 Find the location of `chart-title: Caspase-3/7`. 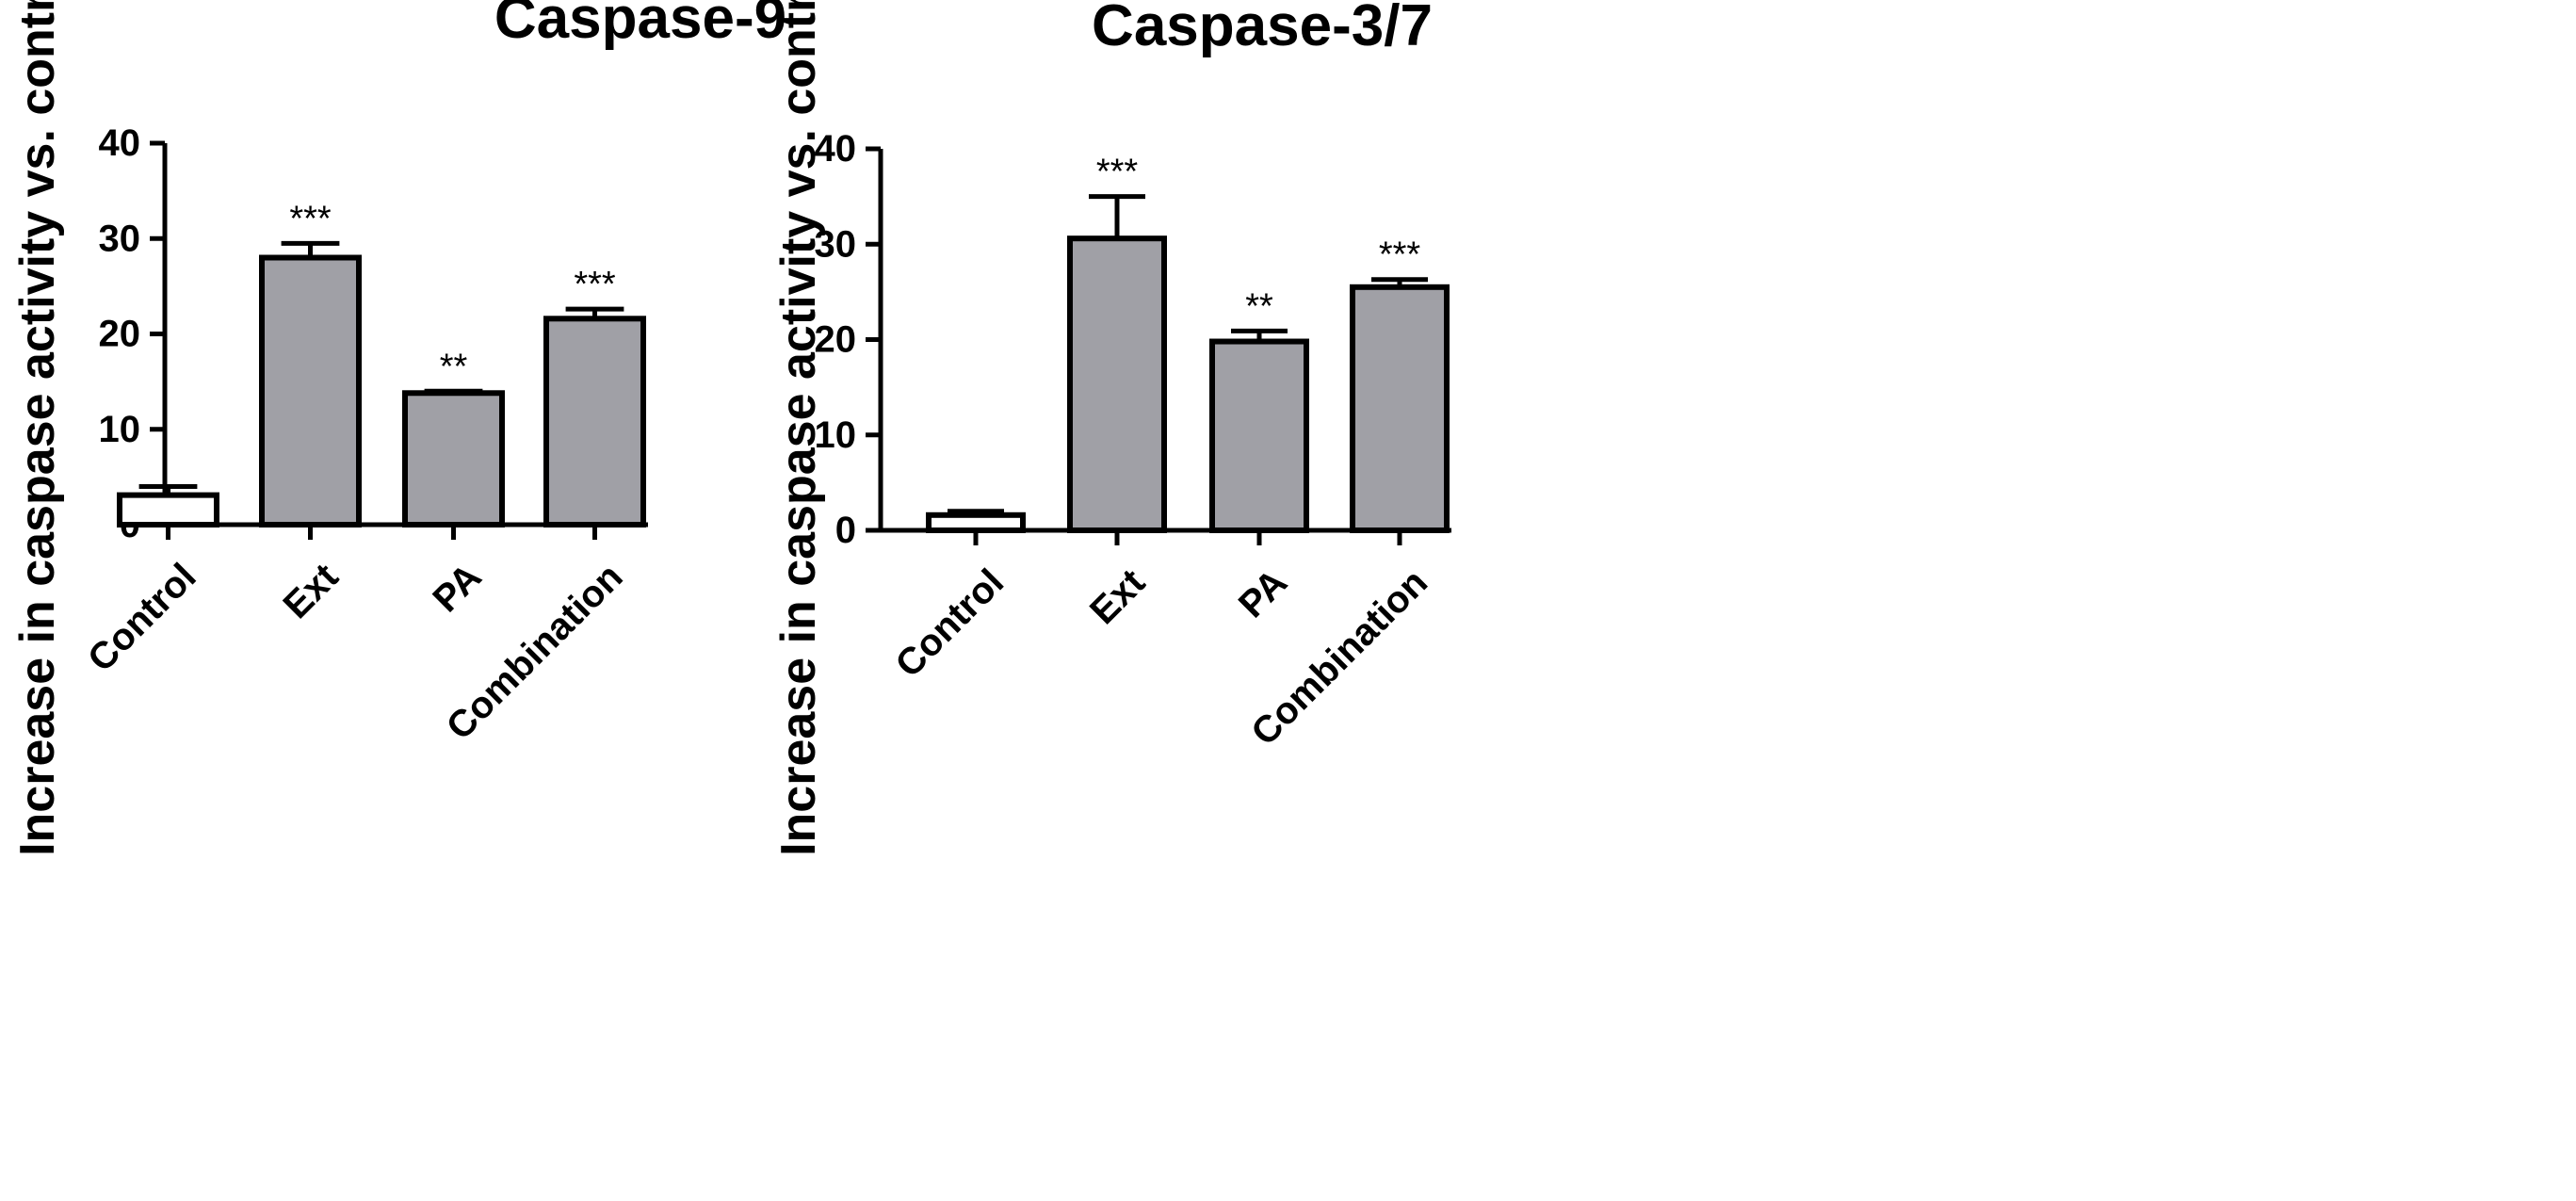

chart-title: Caspase-3/7 is located at coordinates (1262, 29).